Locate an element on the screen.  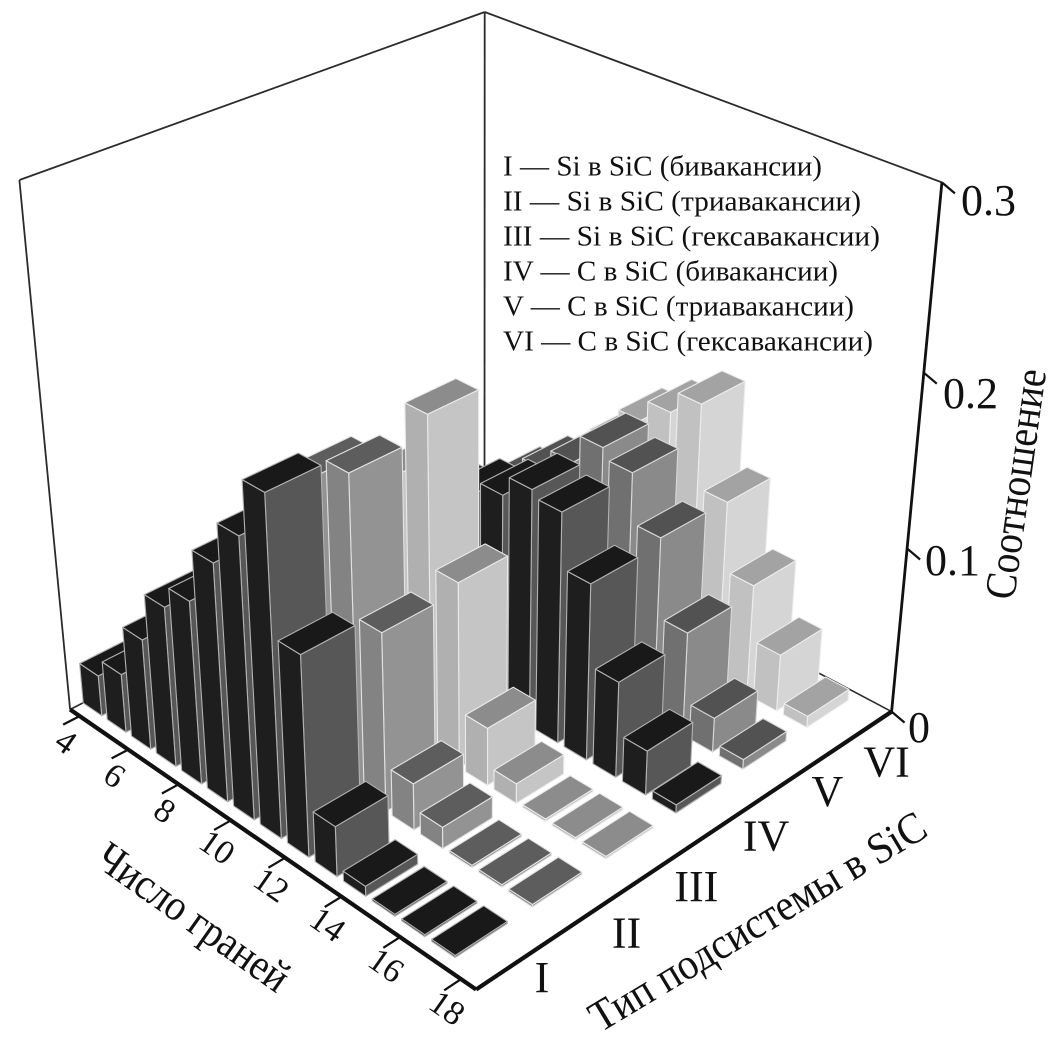
svg-text: IV — C в SiC (бивакансии) is located at coordinates (670, 272).